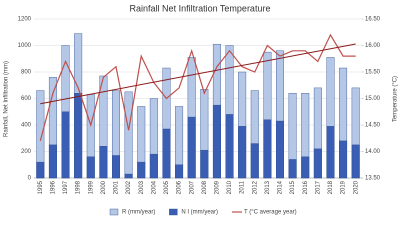 This screenshot has width=400, height=240. What do you see at coordinates (396, 99) in the screenshot?
I see `y2-axis-title: Temperature (°C)` at bounding box center [396, 99].